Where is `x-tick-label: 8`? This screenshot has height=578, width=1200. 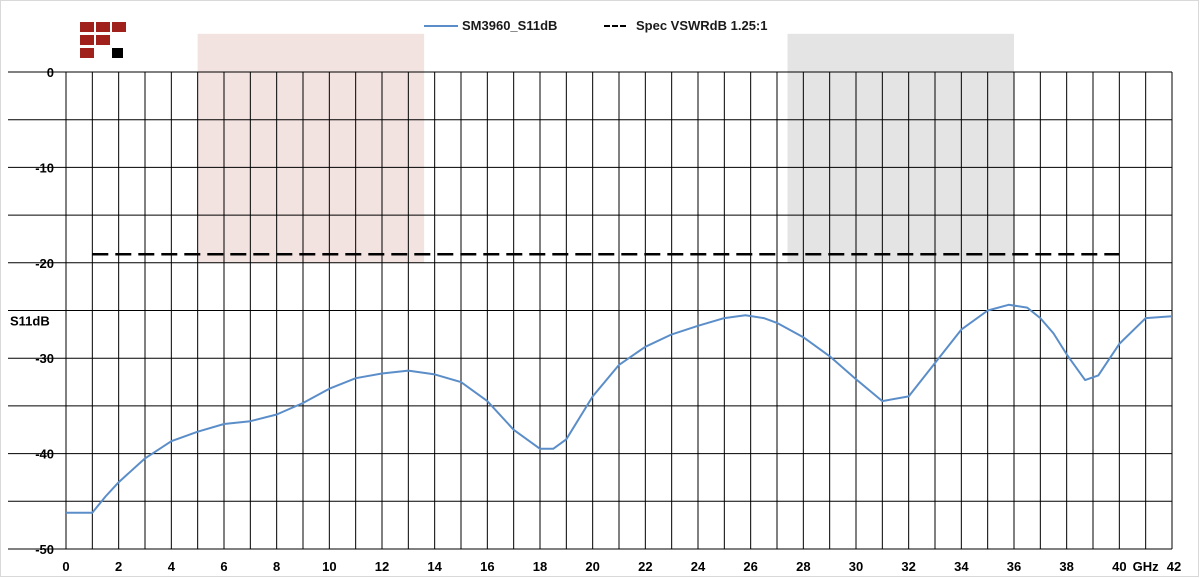 x-tick-label: 8 is located at coordinates (276, 566).